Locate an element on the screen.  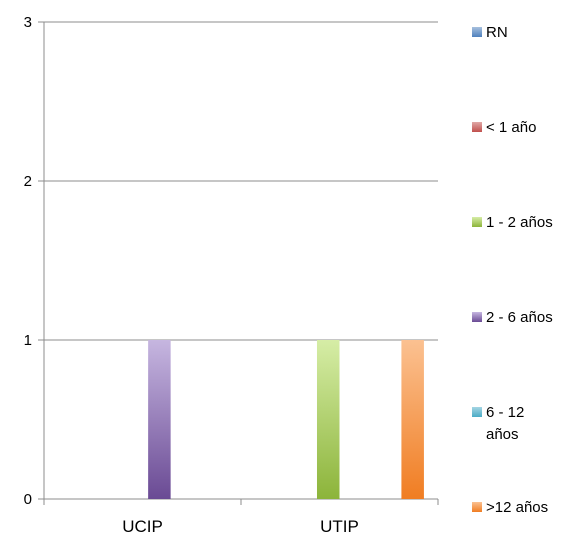
legend-label: 1 - 2 años is located at coordinates (519, 222).